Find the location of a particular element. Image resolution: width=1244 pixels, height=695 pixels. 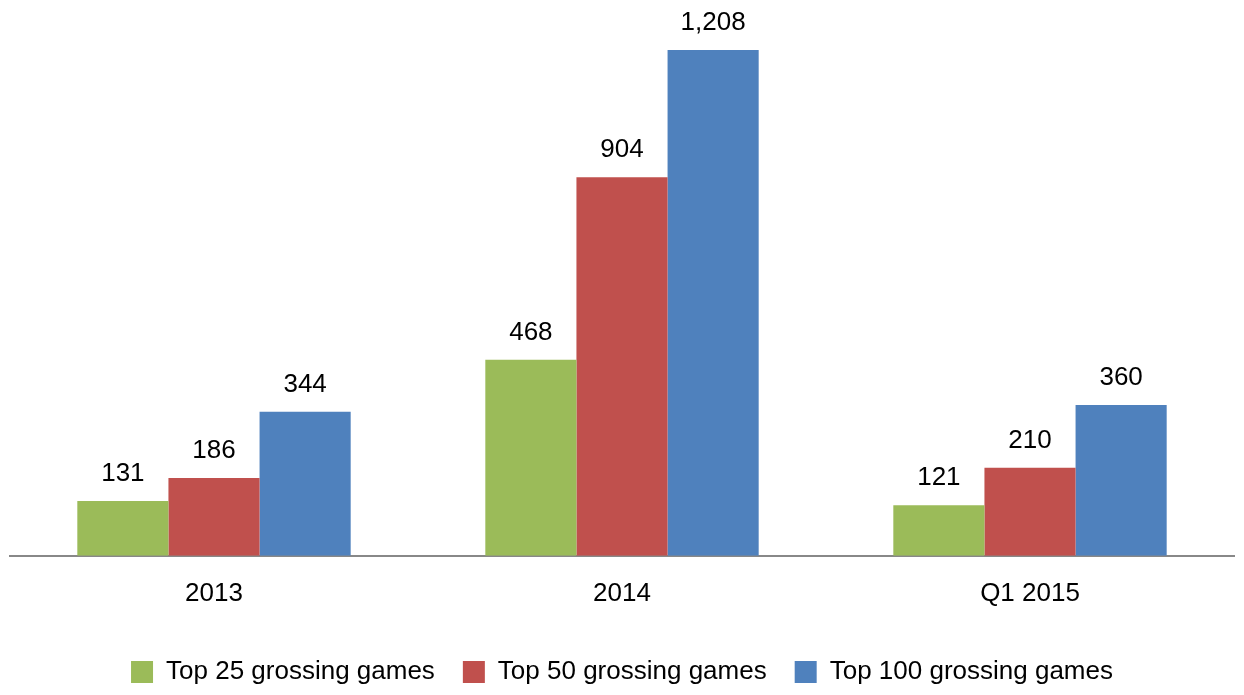

data-label: 1,208 is located at coordinates (713, 21).